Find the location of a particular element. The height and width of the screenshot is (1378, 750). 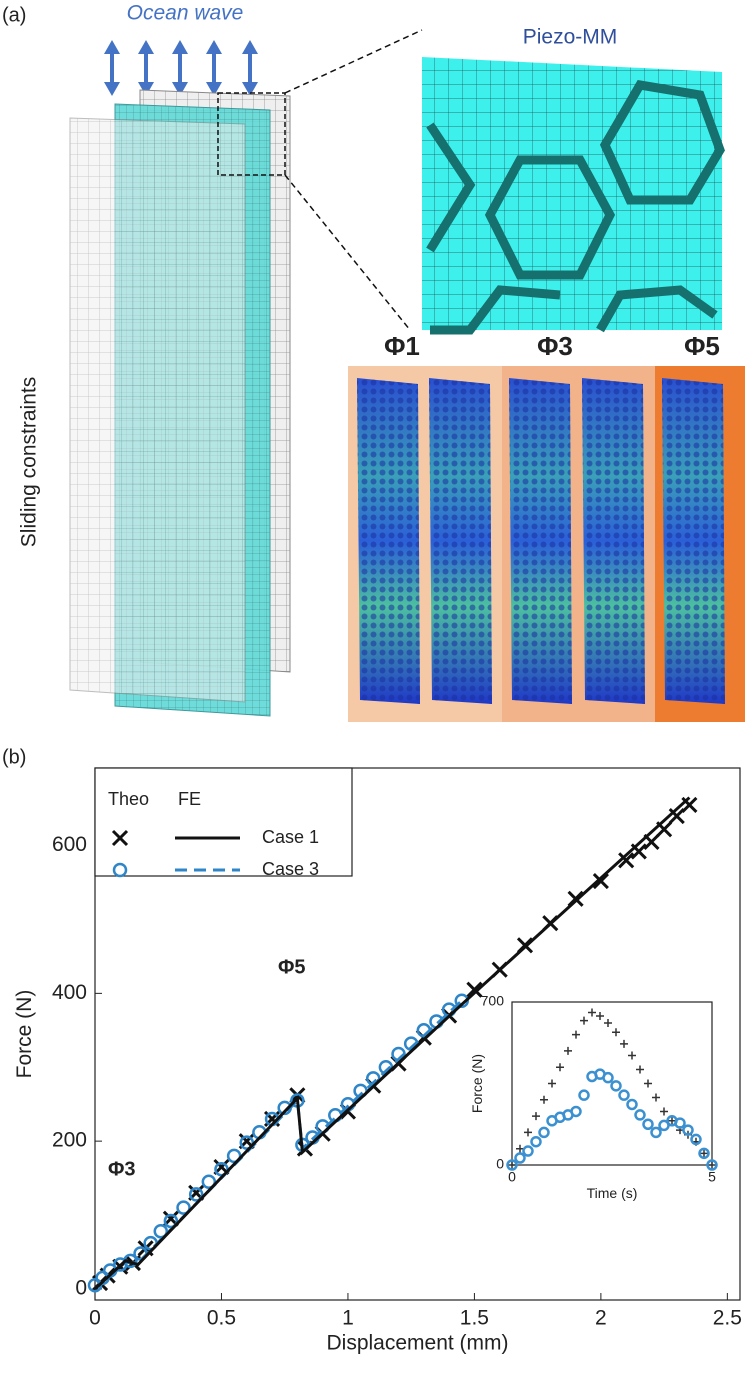

y-tick-label: 200 is located at coordinates (69, 1140).